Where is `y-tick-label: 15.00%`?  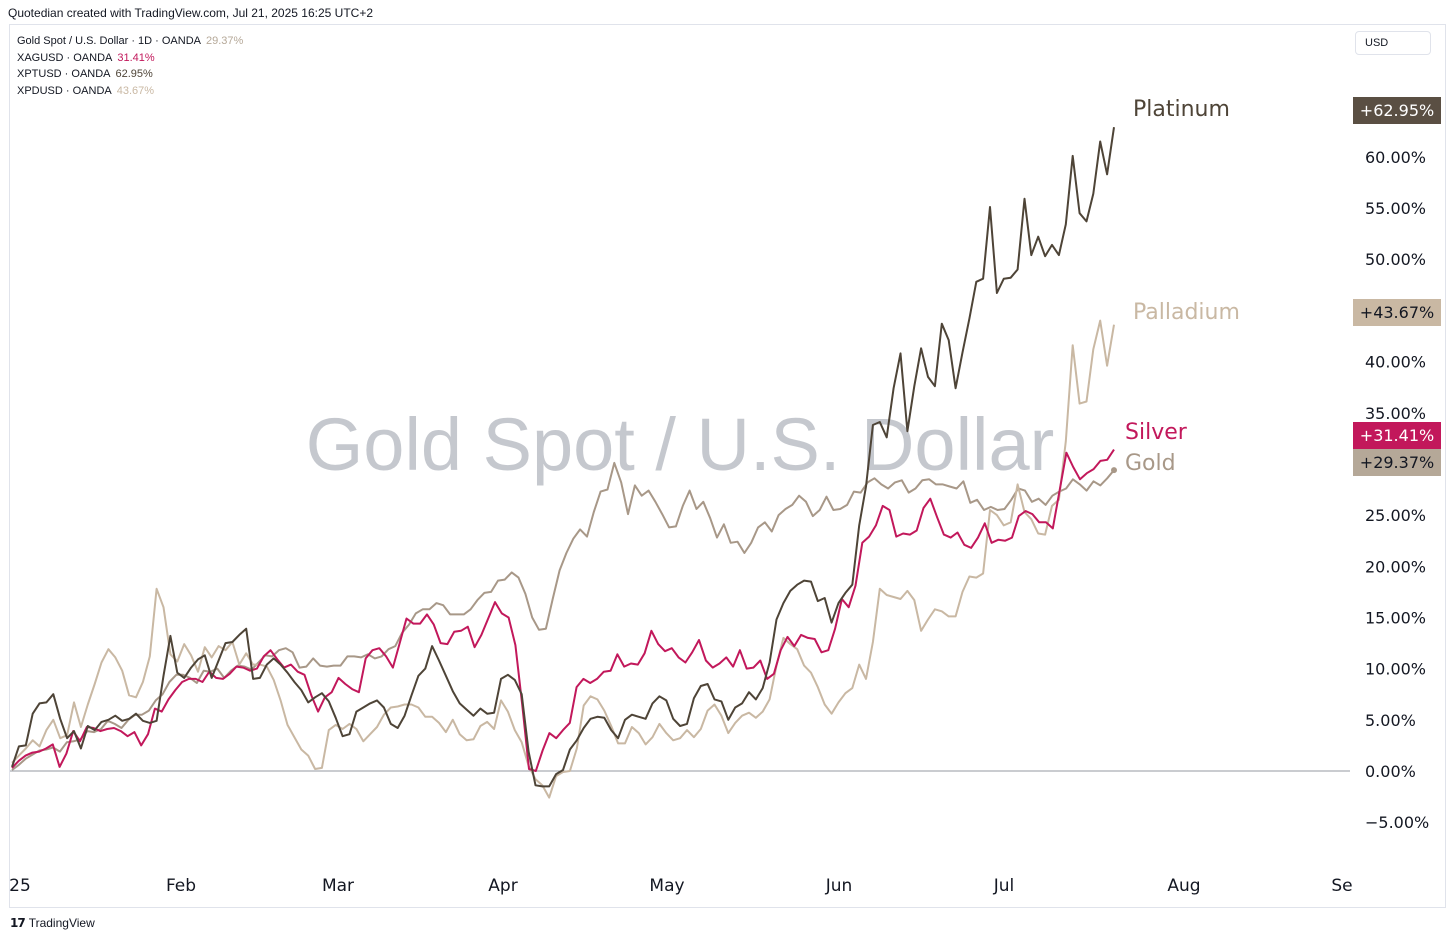 y-tick-label: 15.00% is located at coordinates (1395, 617).